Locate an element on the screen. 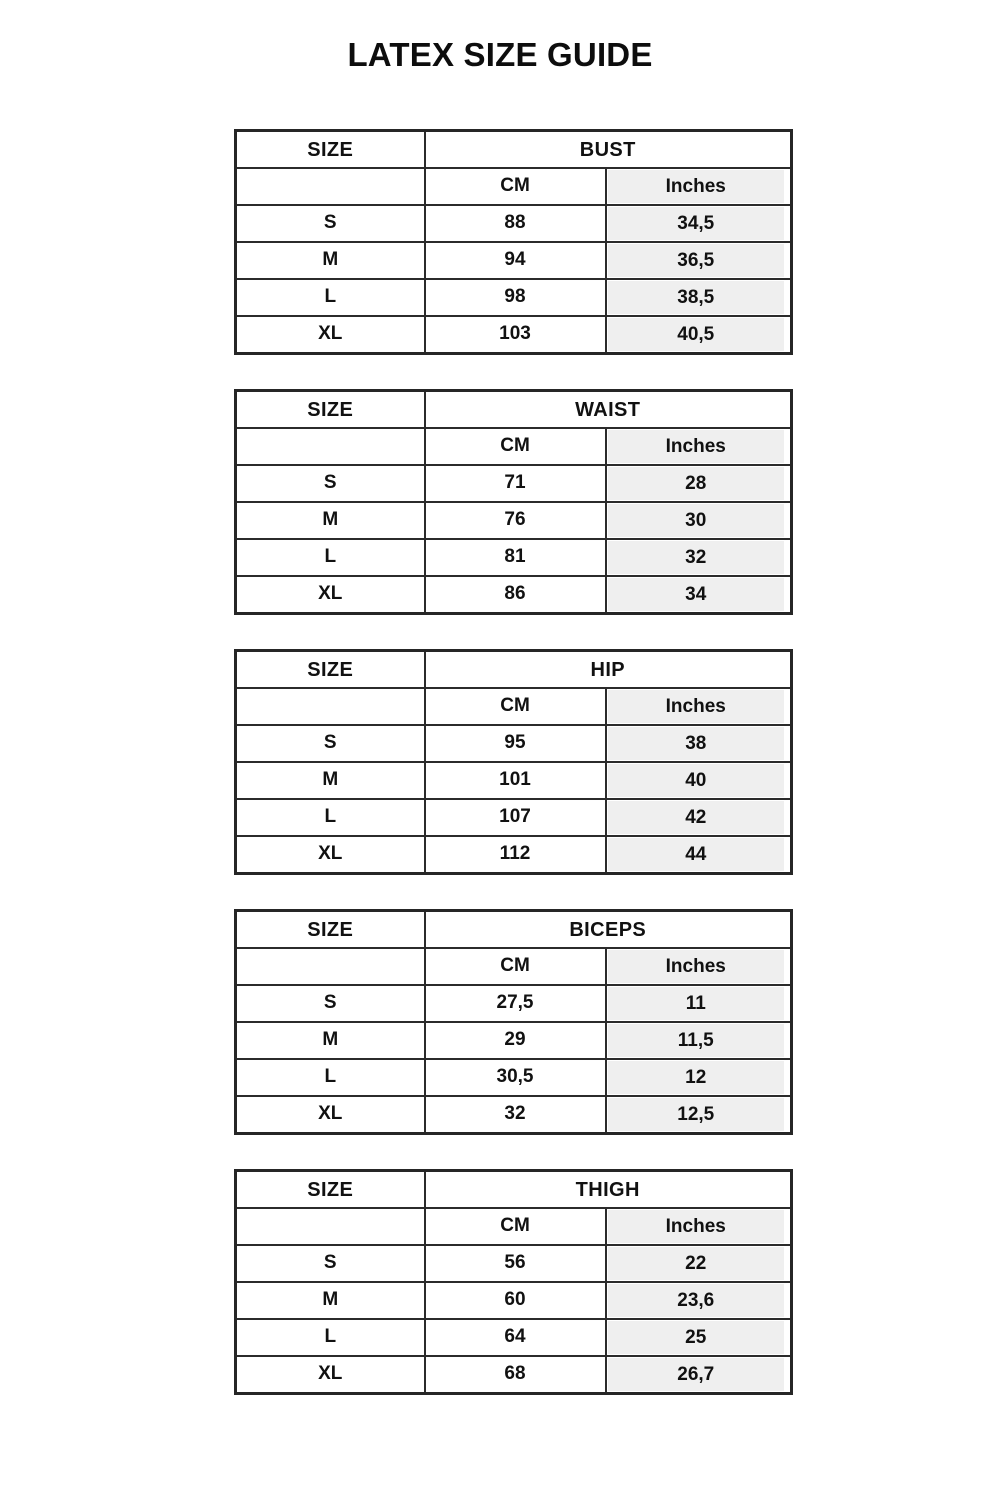 Image resolution: width=1000 pixels, height=1500 pixels. table-row: S 56 22 is located at coordinates (513, 1263).